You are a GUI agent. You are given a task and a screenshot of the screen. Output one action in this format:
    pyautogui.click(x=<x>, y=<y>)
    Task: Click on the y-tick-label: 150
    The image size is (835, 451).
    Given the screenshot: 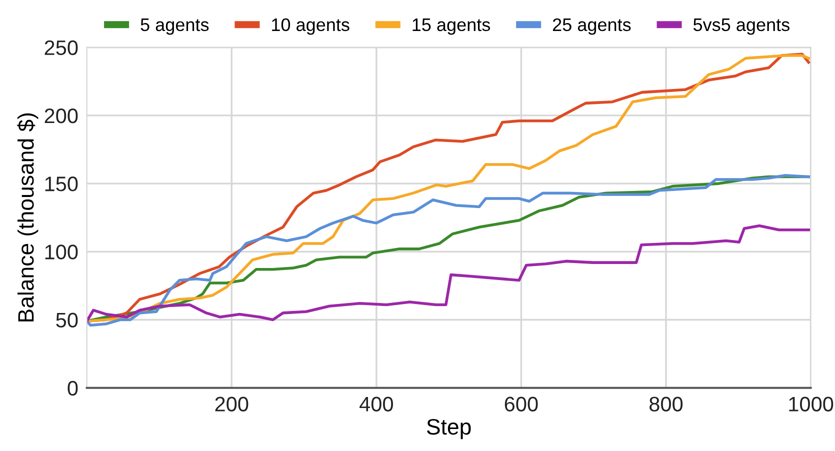 What is the action you would take?
    pyautogui.click(x=61, y=184)
    